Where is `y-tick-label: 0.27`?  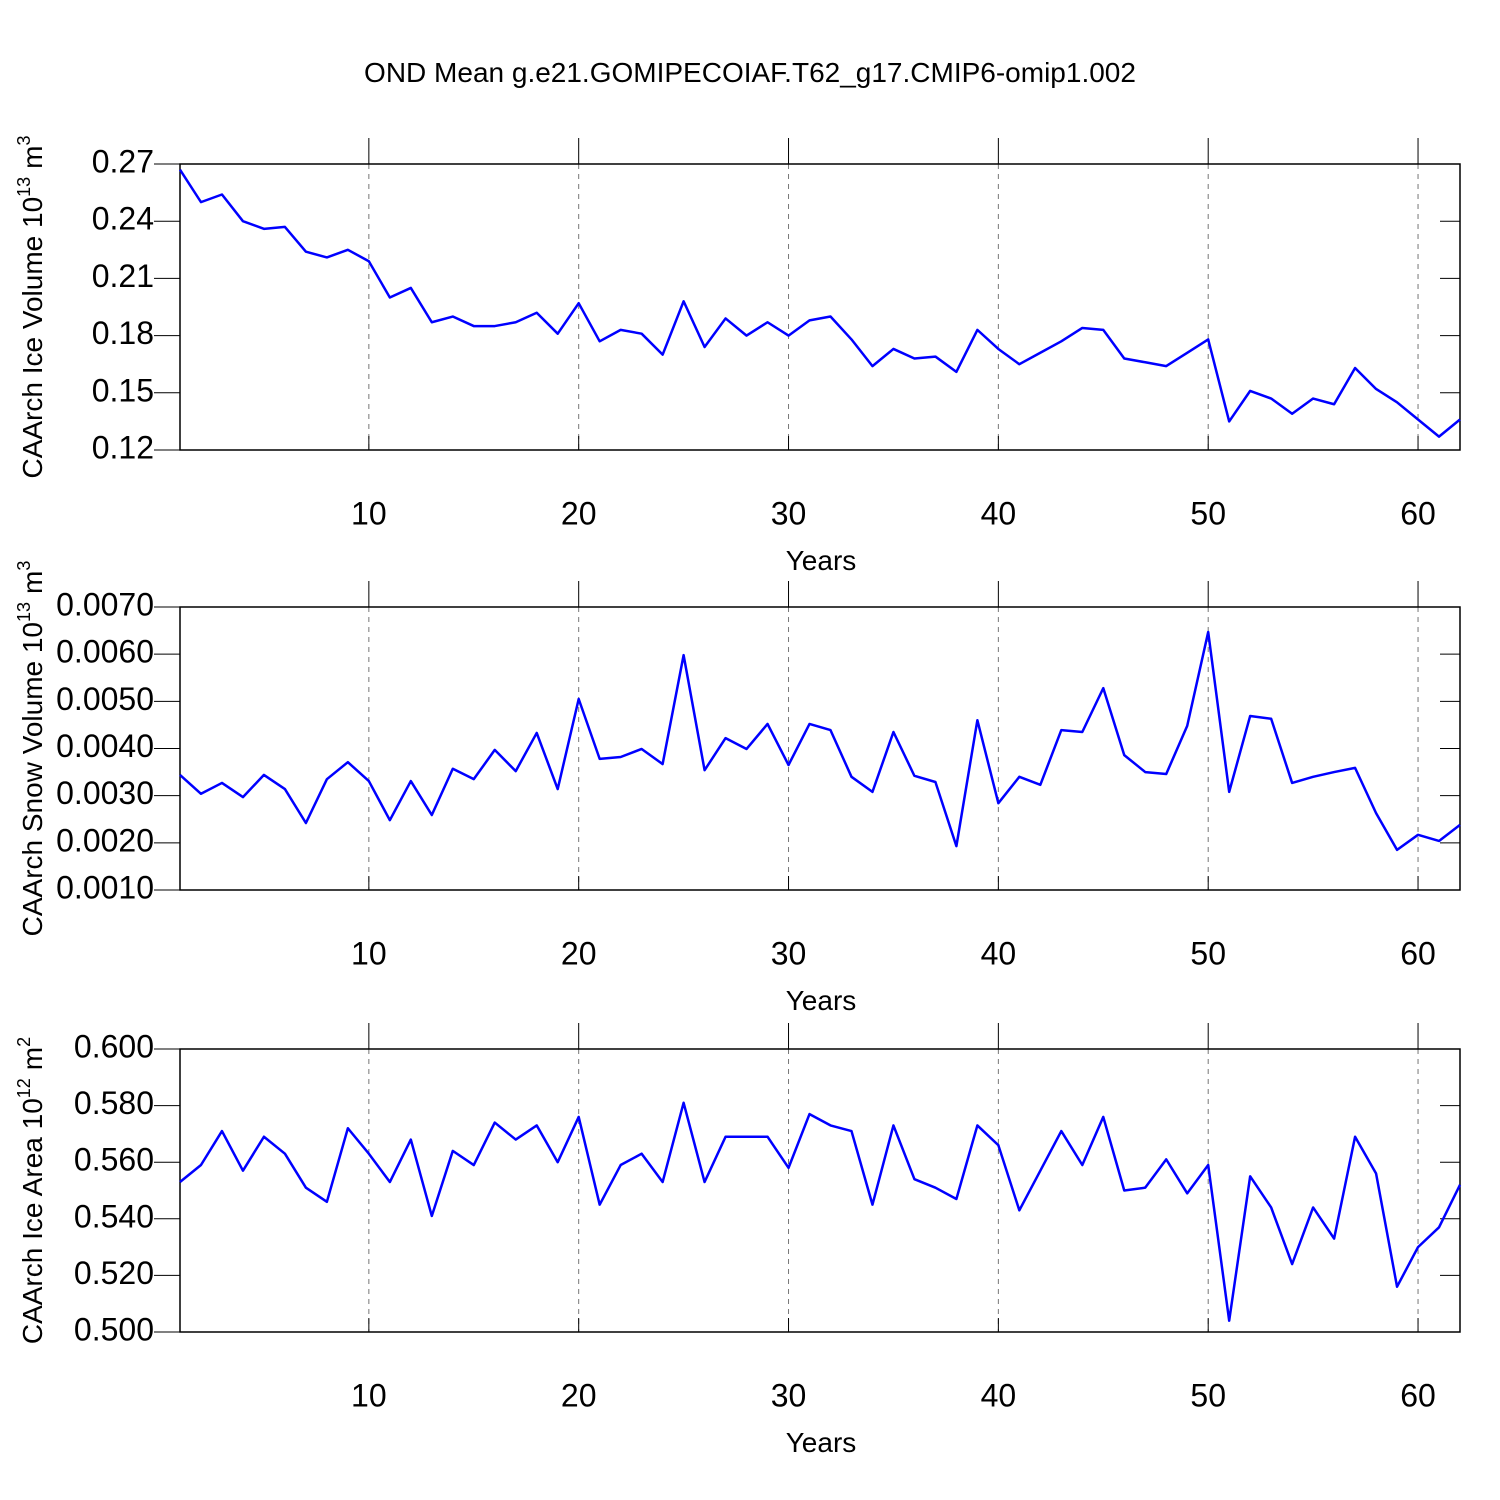 y-tick-label: 0.27 is located at coordinates (123, 161).